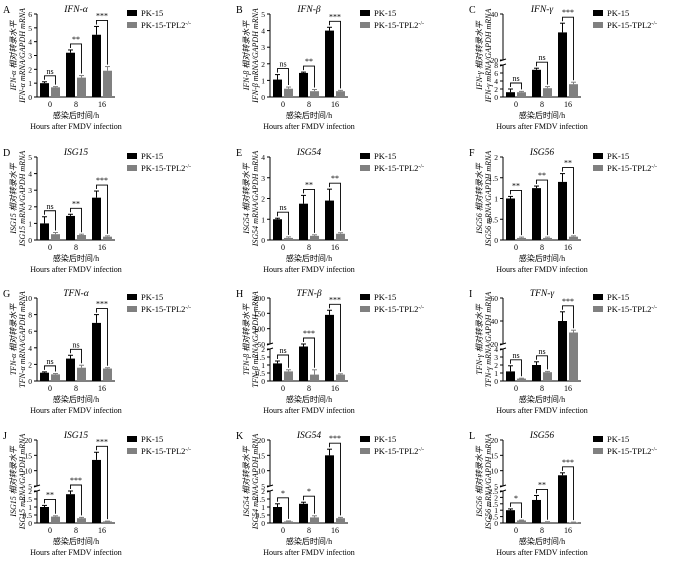 This screenshot has height=562, width=700. What do you see at coordinates (6, 294) in the screenshot?
I see `panel-letter: G` at bounding box center [6, 294].